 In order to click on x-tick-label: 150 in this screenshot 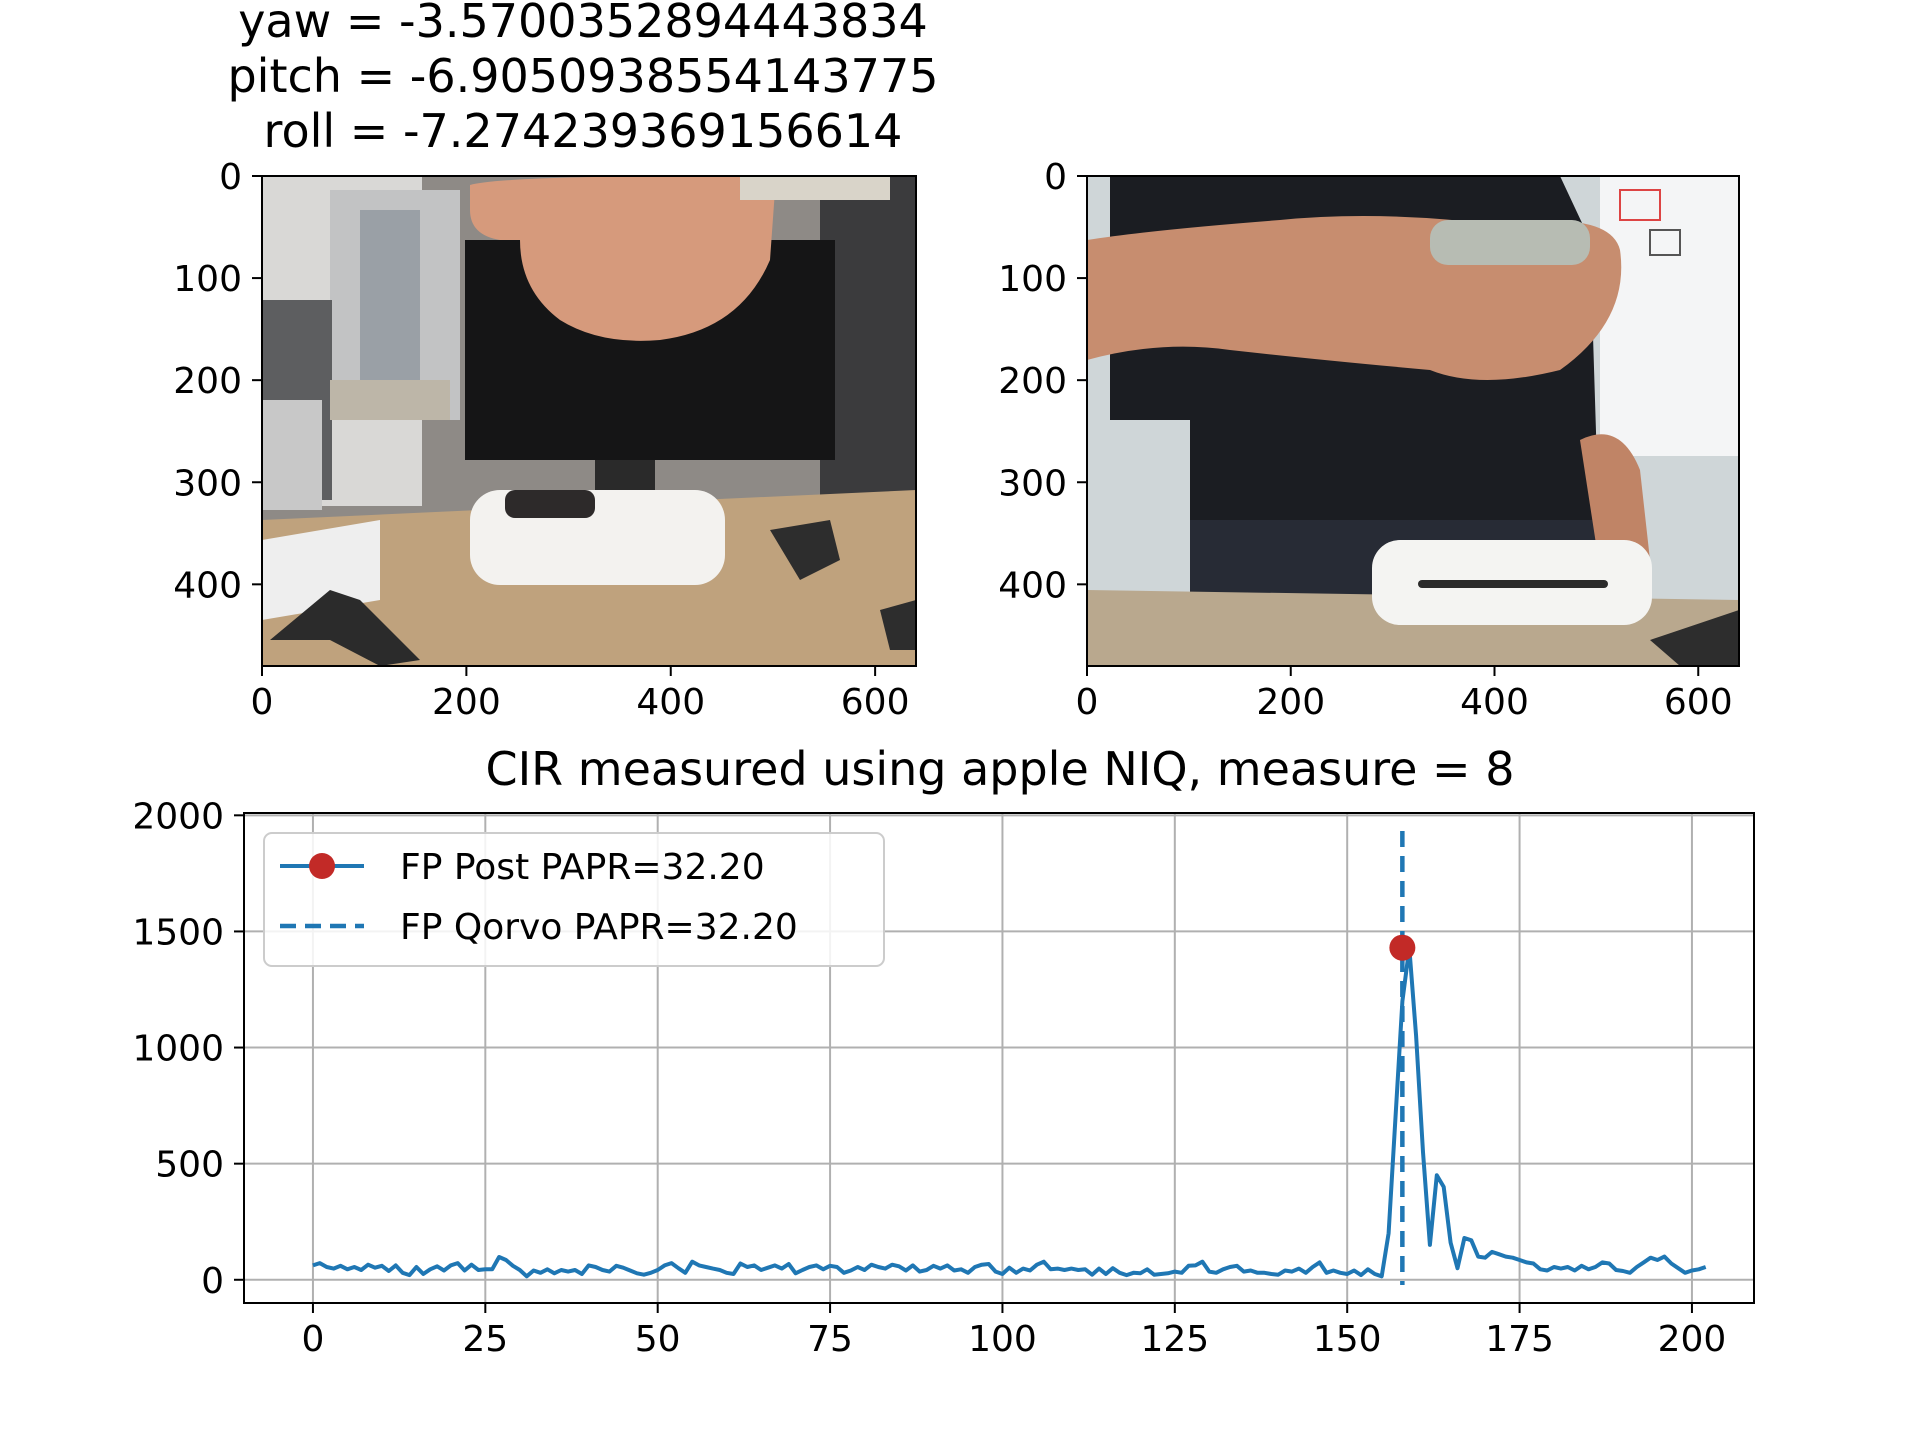, I will do `click(1347, 1339)`.